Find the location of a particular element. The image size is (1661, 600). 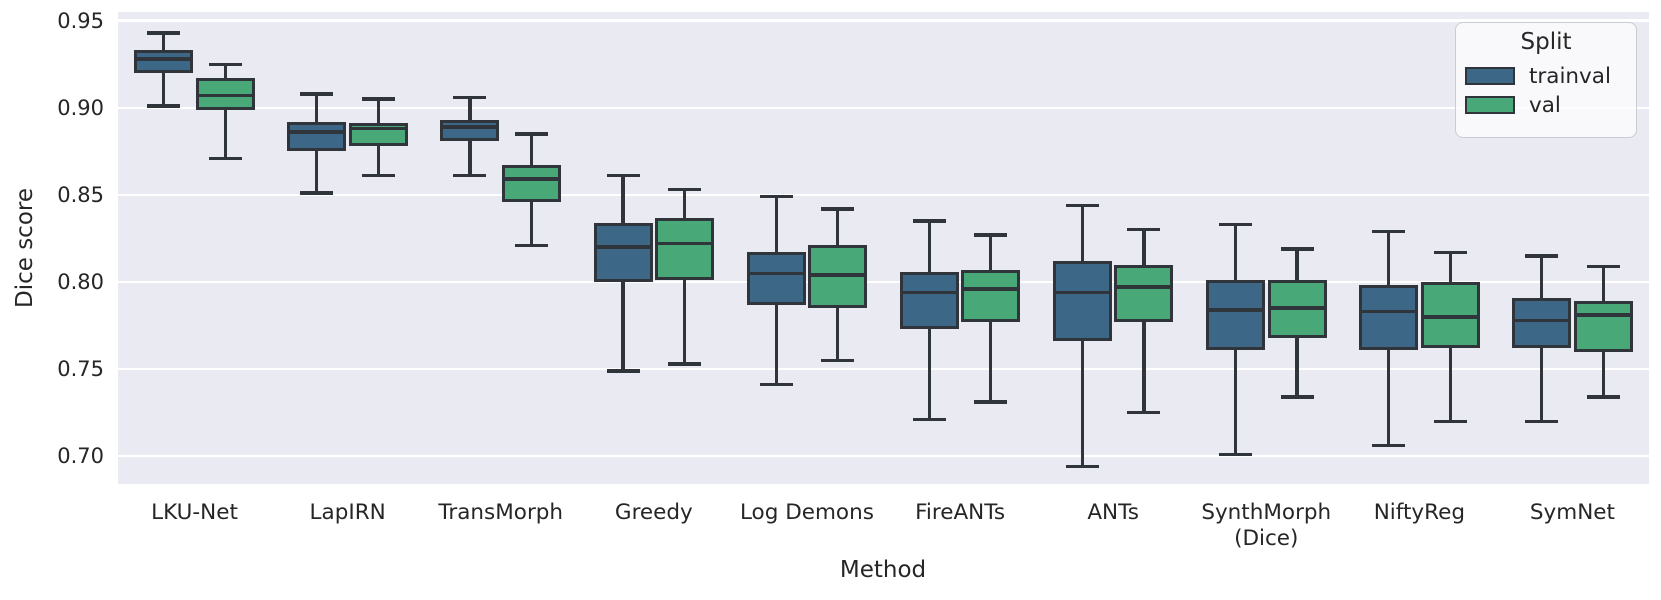

x-tick-label: LKU-Net is located at coordinates (194, 512).